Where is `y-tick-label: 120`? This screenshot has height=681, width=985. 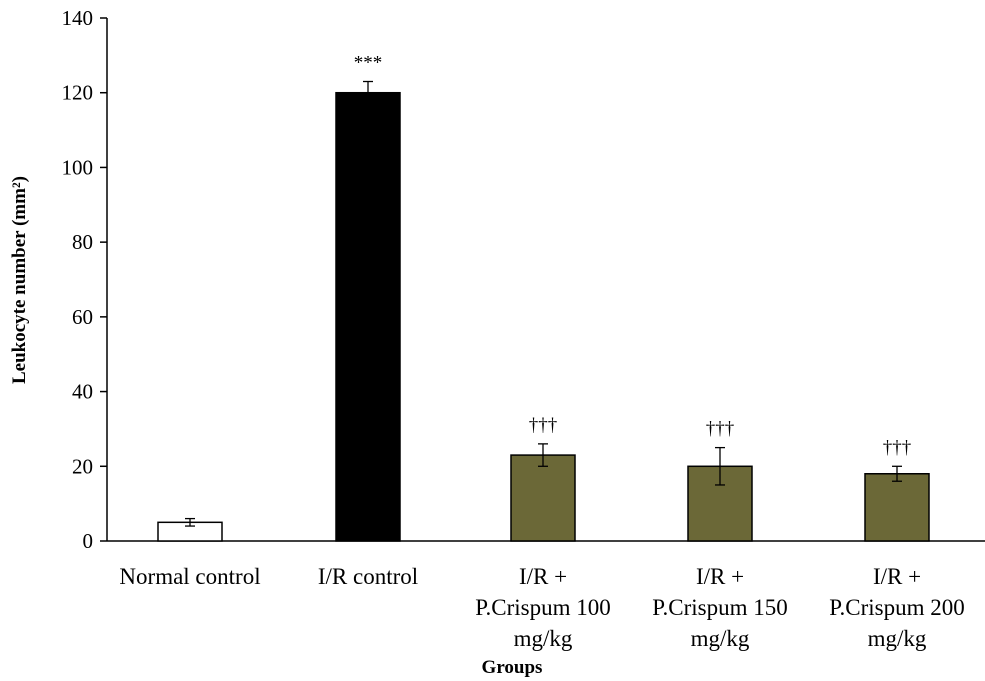 y-tick-label: 120 is located at coordinates (78, 93).